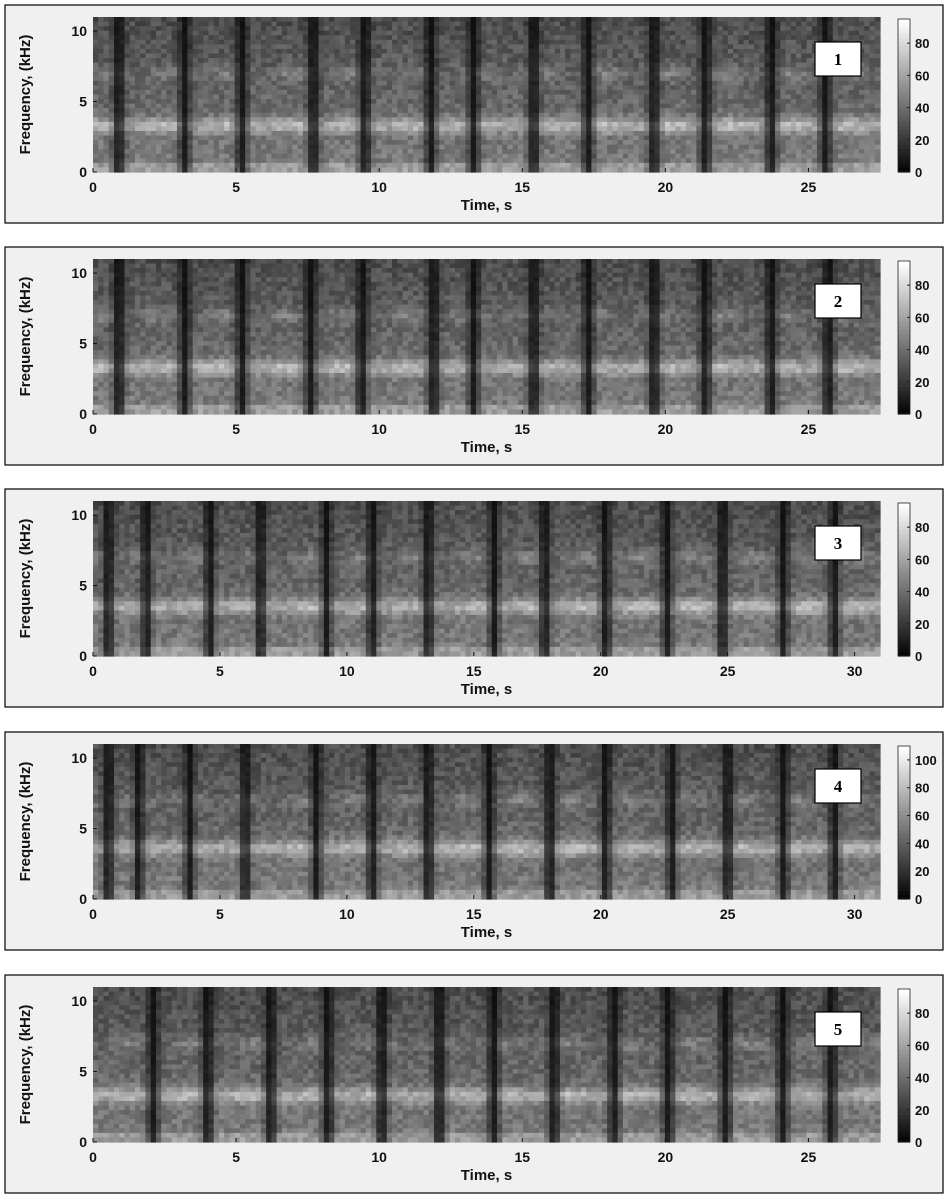 The image size is (946, 1195). I want to click on panel-number-label: 4, so click(838, 786).